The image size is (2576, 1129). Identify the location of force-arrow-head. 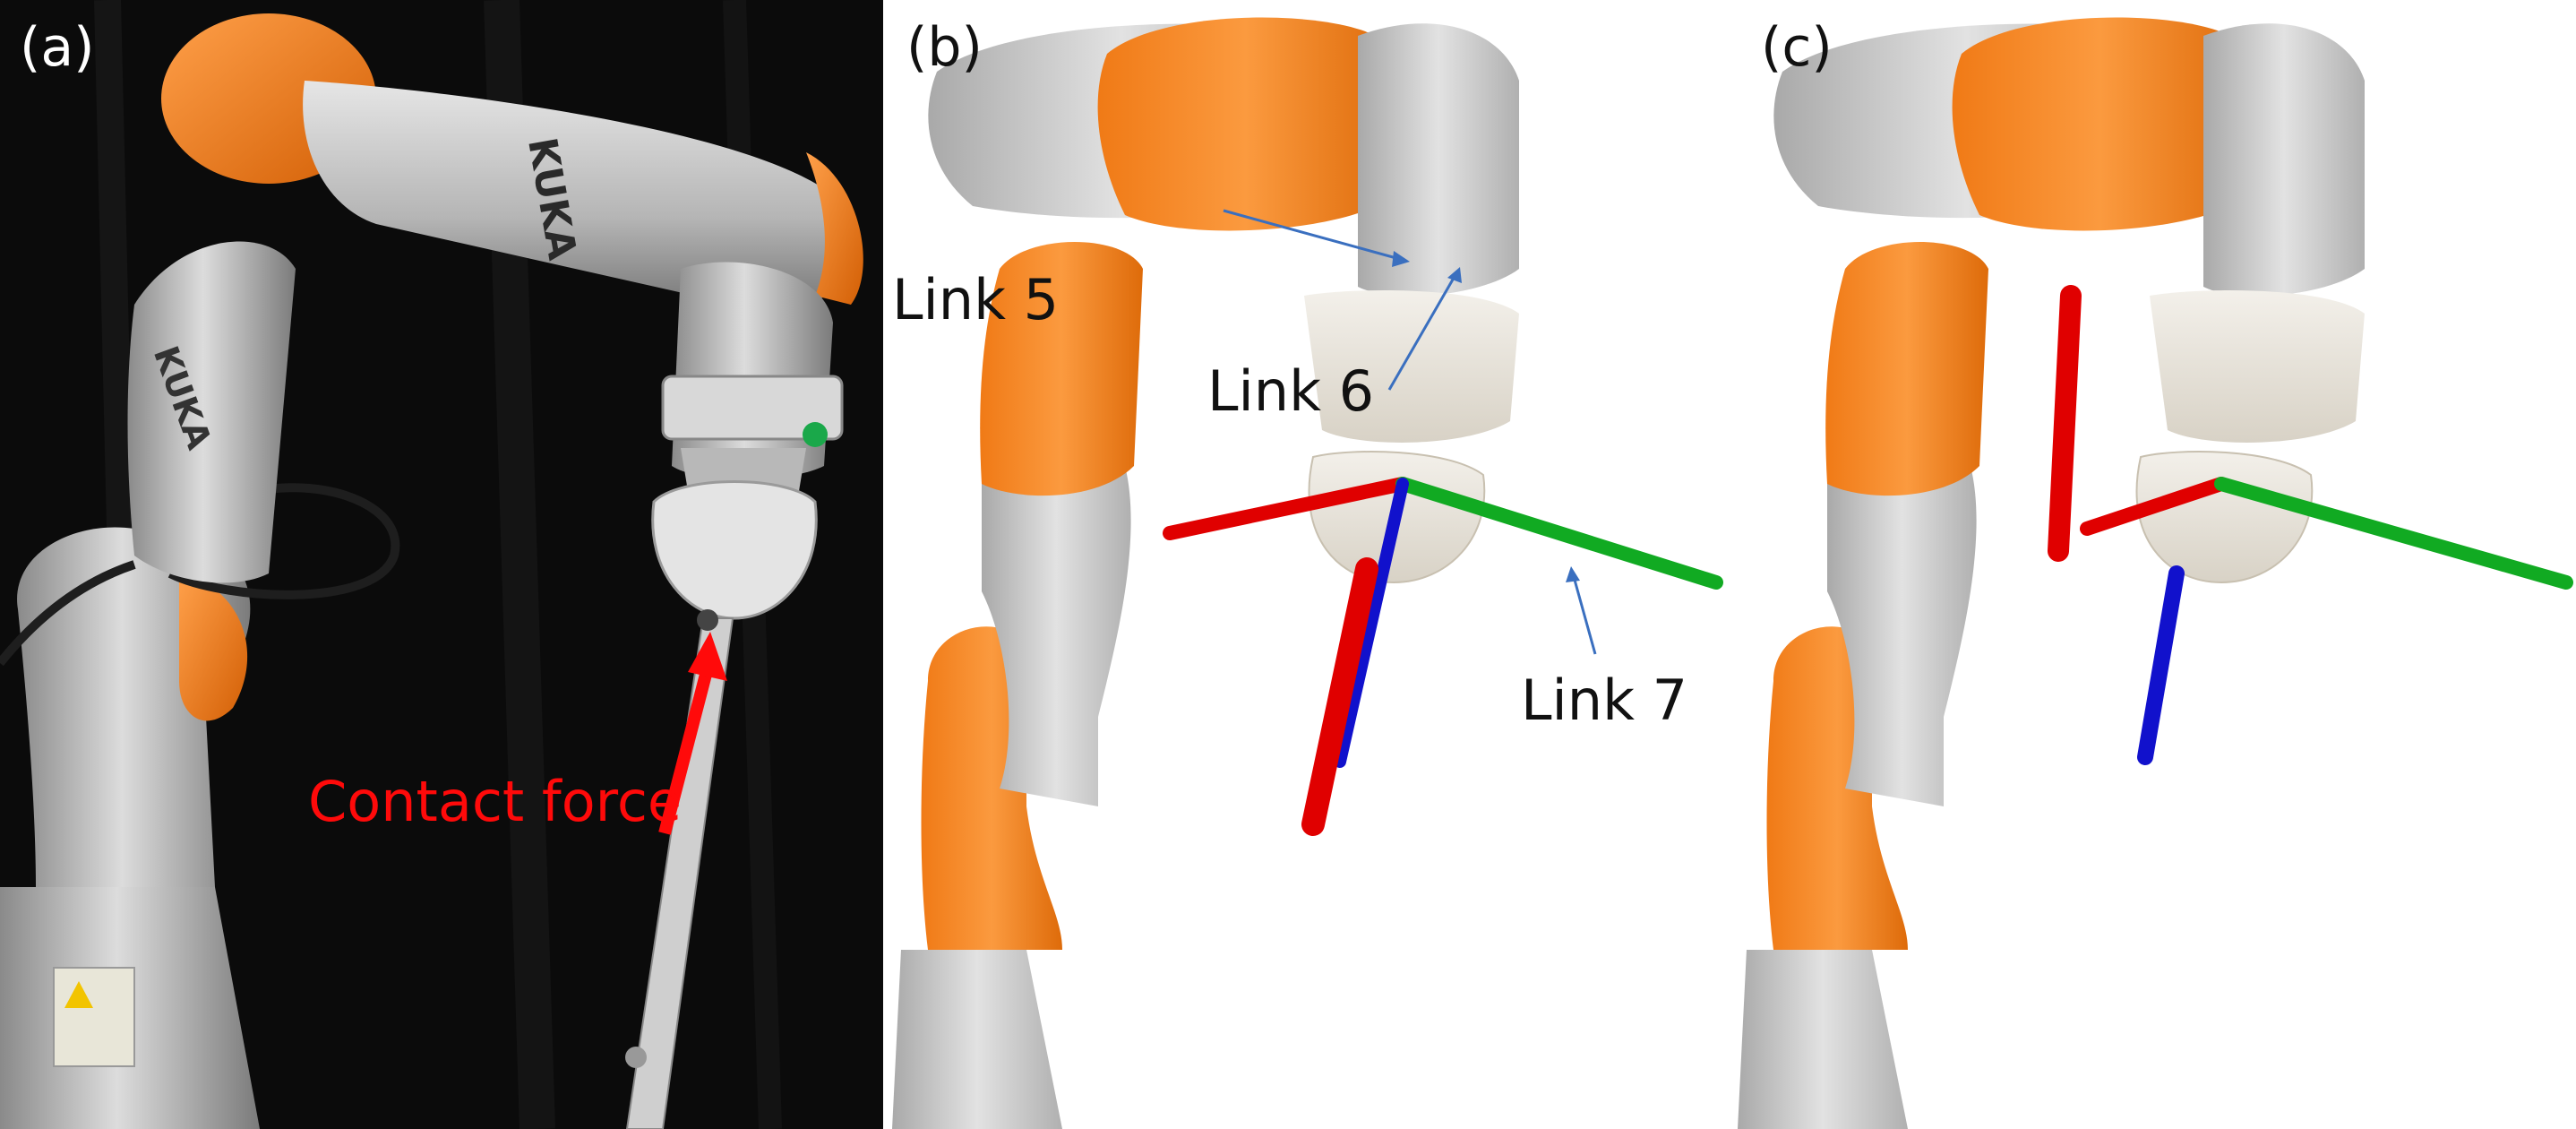
(707, 657).